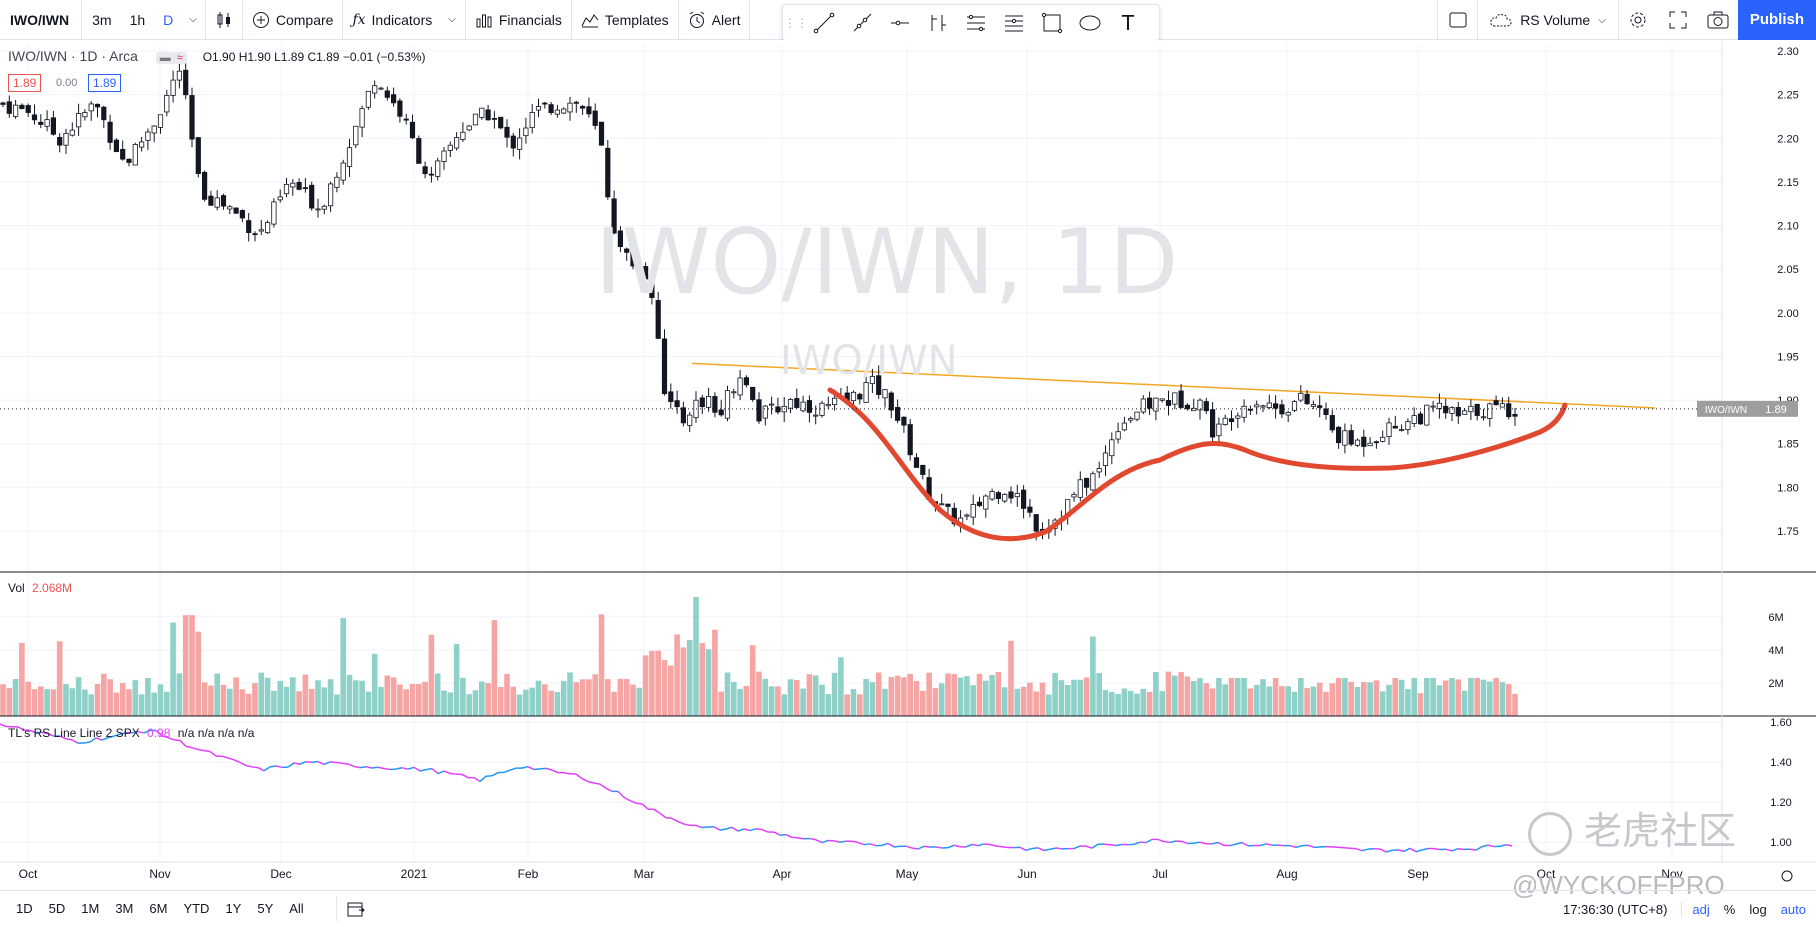 The image size is (1816, 927). I want to click on price-range-icon, so click(938, 23).